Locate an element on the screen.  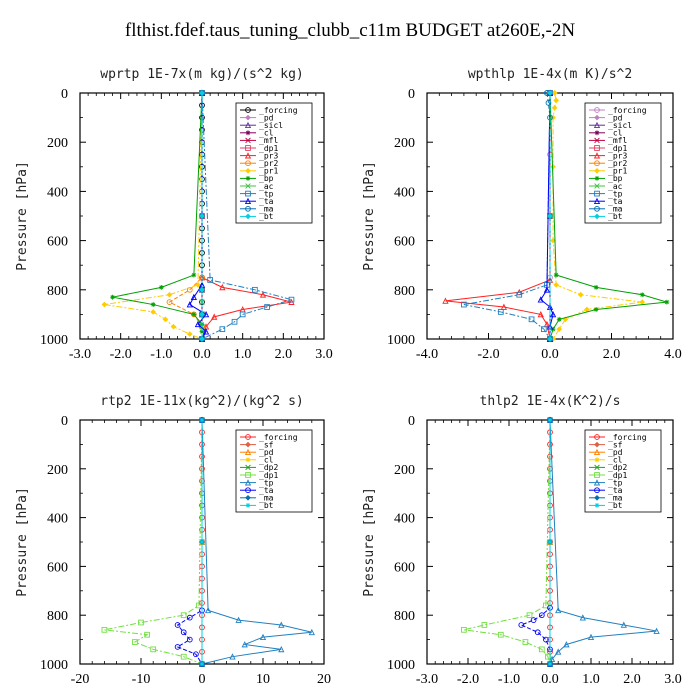
legend-label: _forcing is located at coordinates (278, 110).